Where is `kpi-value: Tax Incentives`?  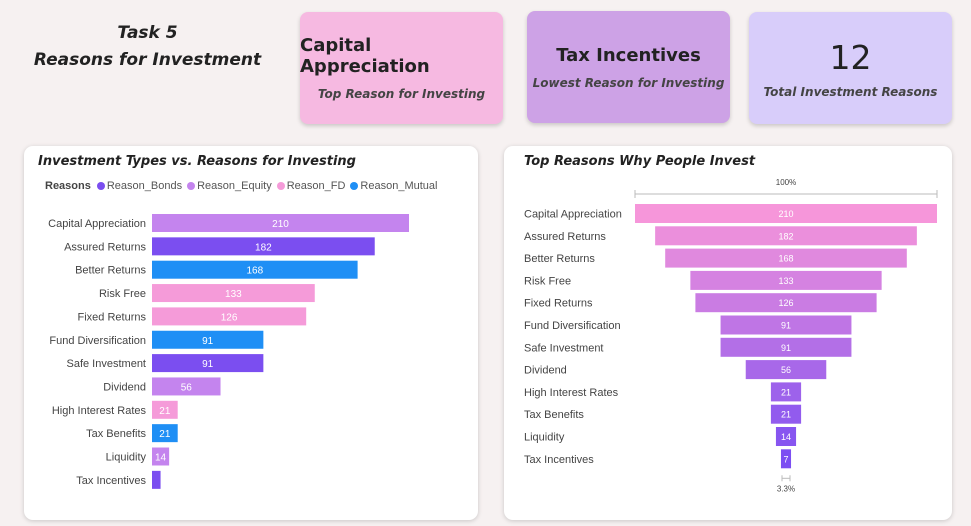 kpi-value: Tax Incentives is located at coordinates (628, 55).